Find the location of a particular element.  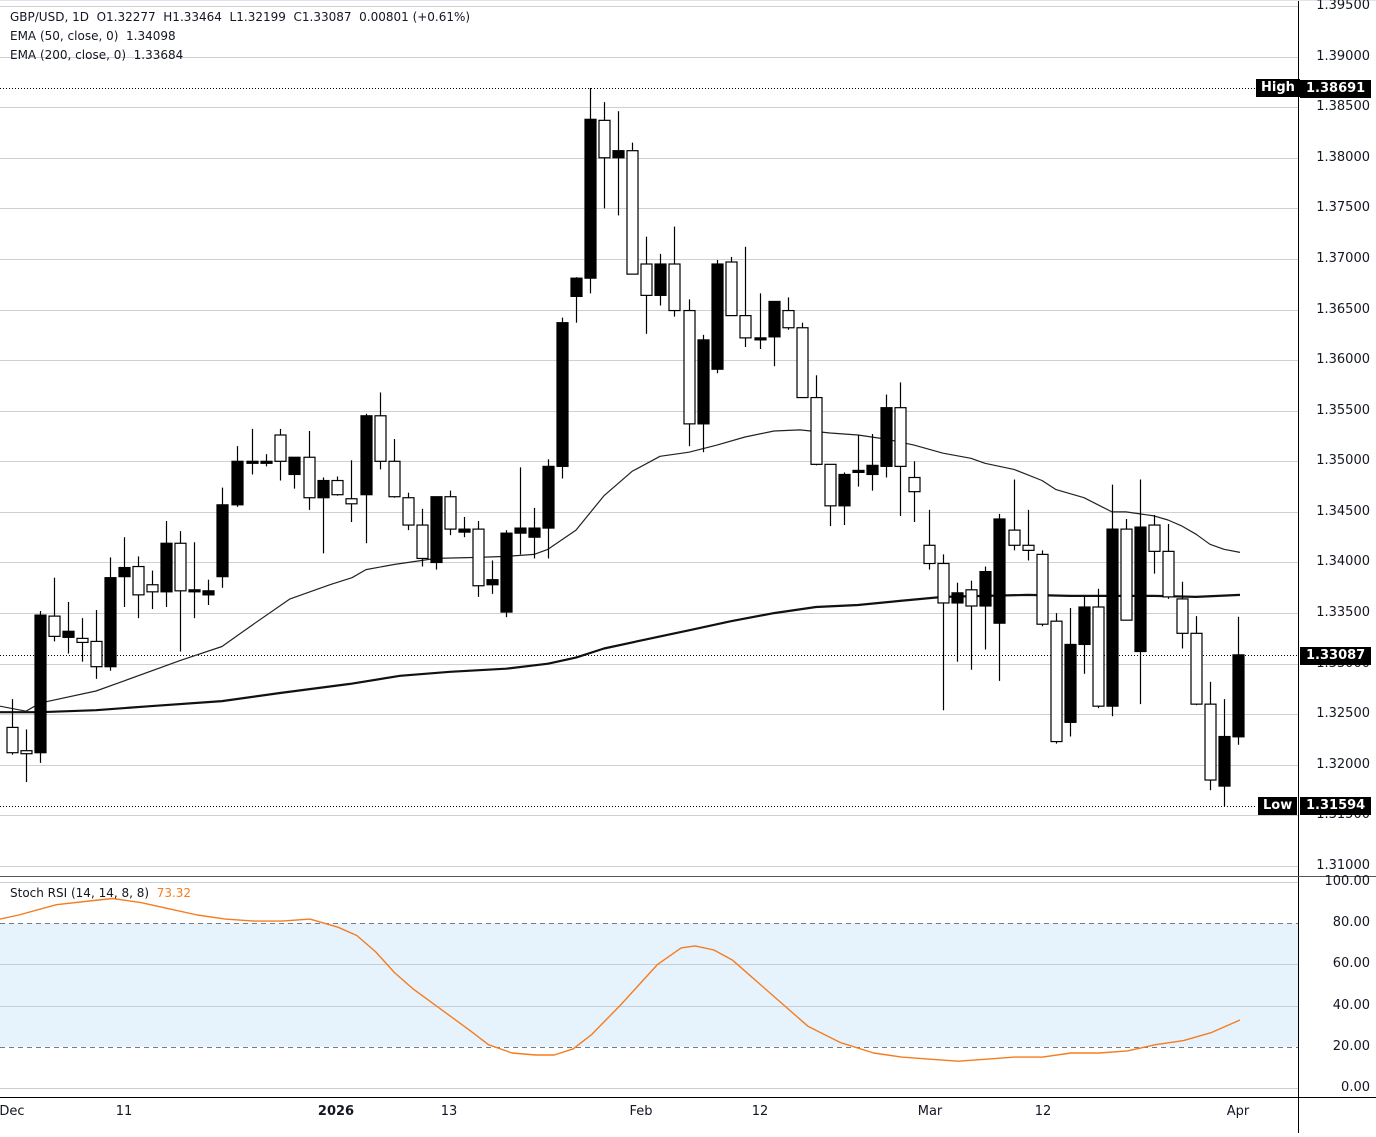

price-tick-label: 1.32000 is located at coordinates (1343, 764).